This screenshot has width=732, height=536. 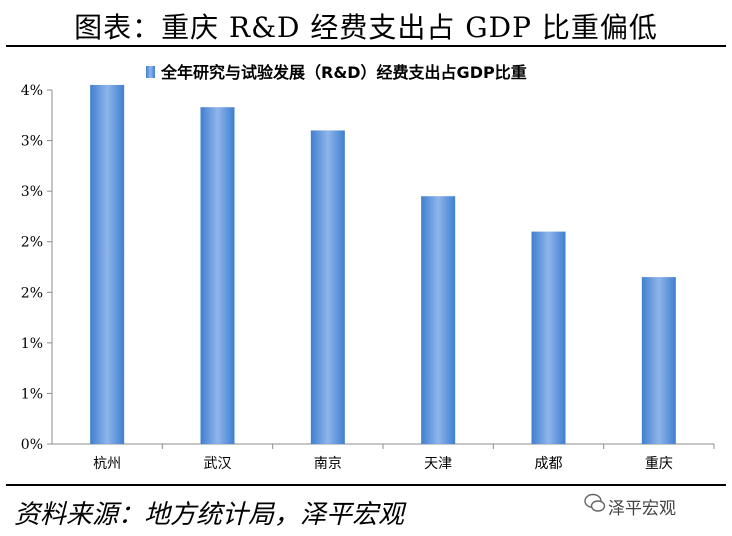 What do you see at coordinates (659, 464) in the screenshot?
I see `x-tick-label: 重庆` at bounding box center [659, 464].